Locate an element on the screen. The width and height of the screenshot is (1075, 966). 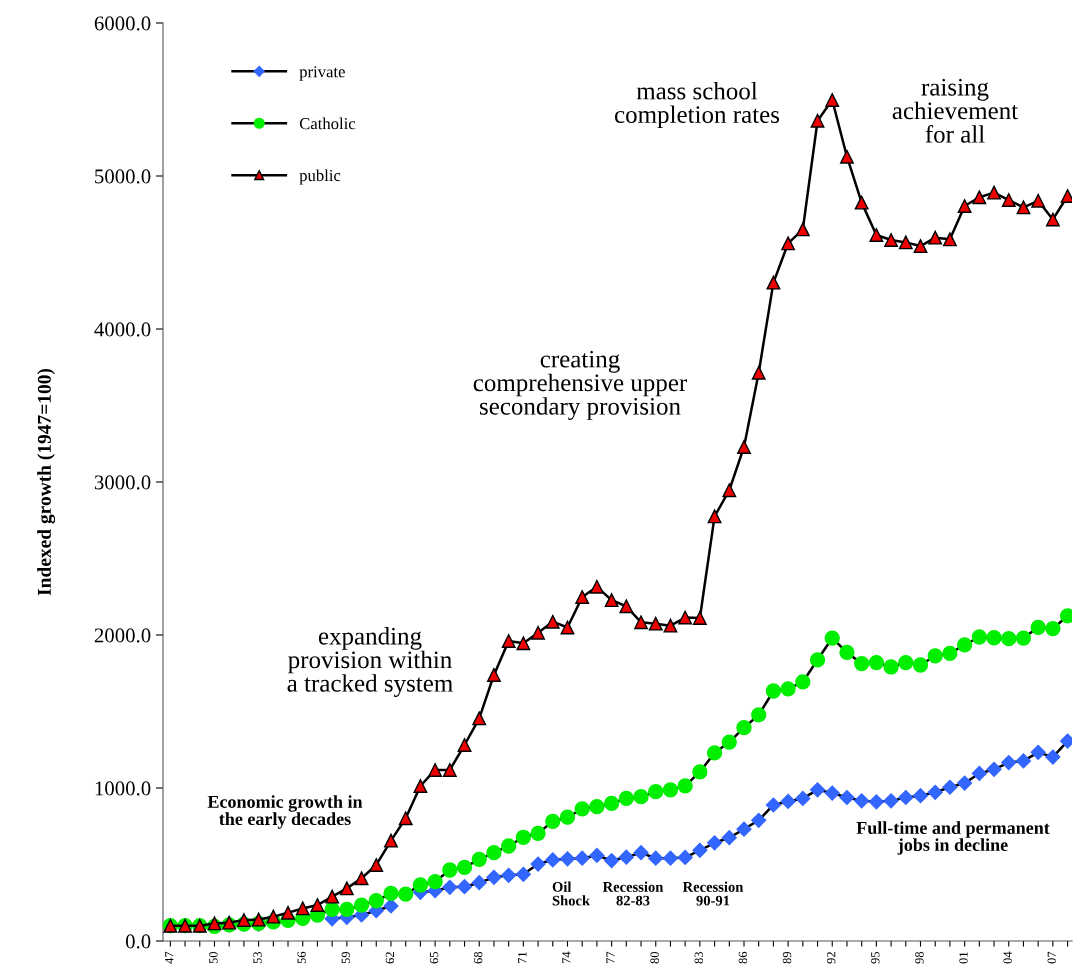
x-tick-label: 95 is located at coordinates (875, 957).